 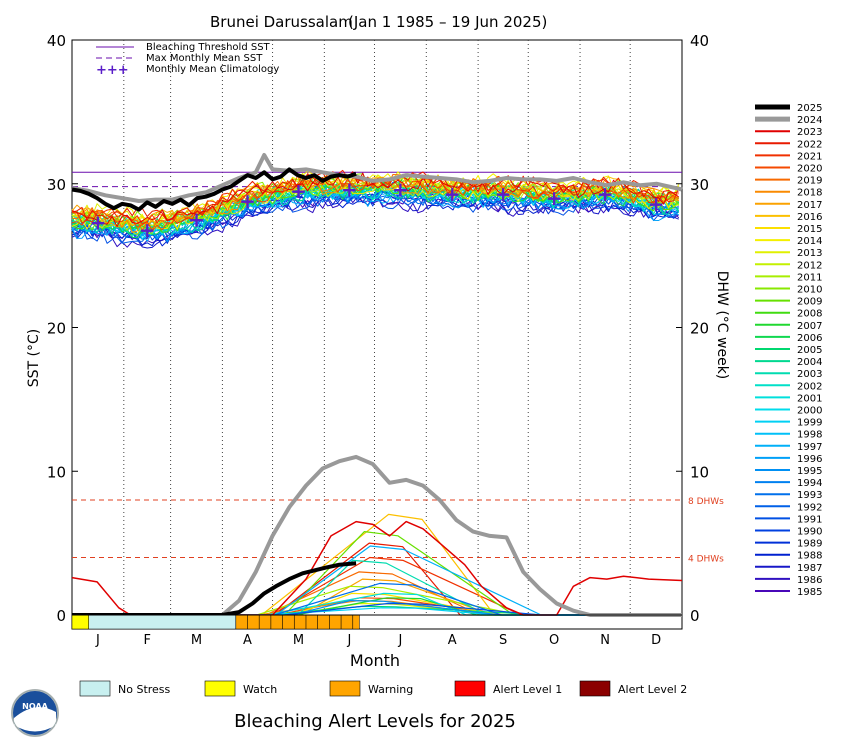 What do you see at coordinates (706, 560) in the screenshot?
I see `dhw-threshold-label: 4 DHWs` at bounding box center [706, 560].